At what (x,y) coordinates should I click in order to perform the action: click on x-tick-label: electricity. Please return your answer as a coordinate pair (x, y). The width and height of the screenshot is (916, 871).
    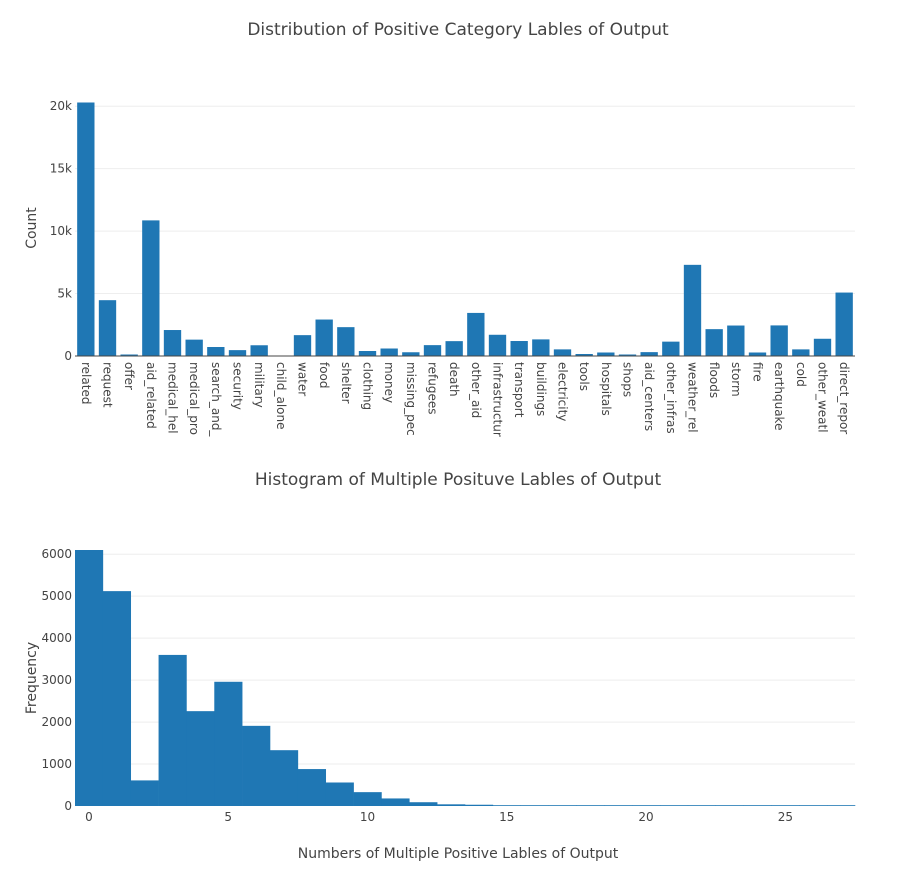
    Looking at the image, I should click on (563, 391).